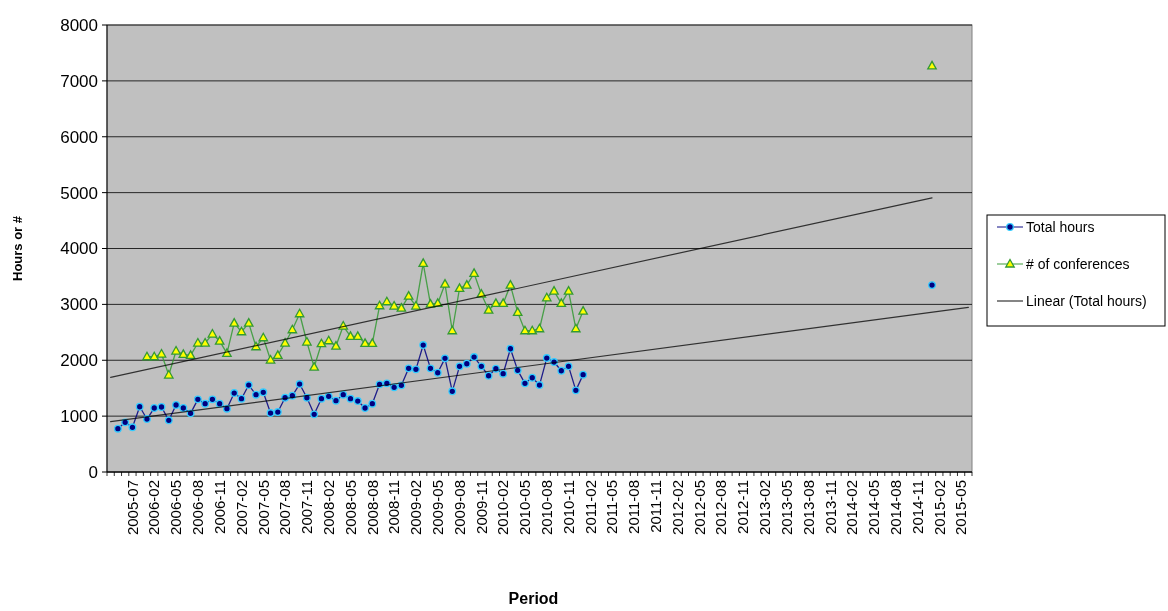 The width and height of the screenshot is (1168, 611). I want to click on legend-label: # of conferences, so click(1078, 263).